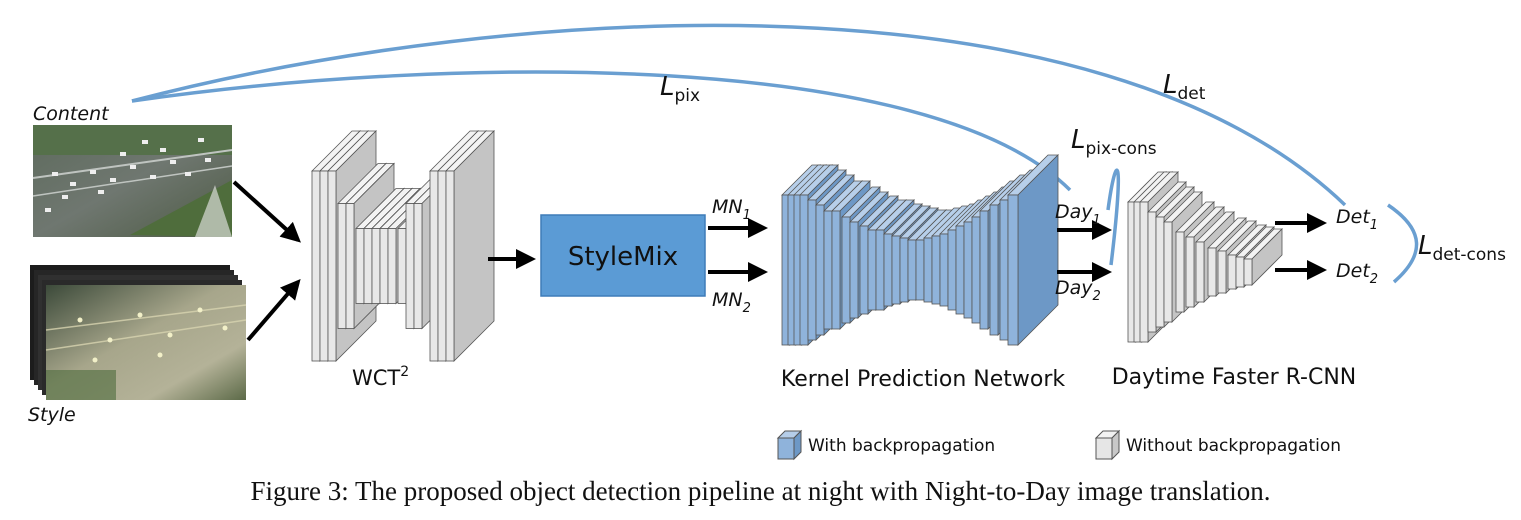 This screenshot has width=1521, height=520. What do you see at coordinates (920, 250) in the screenshot?
I see `kernel-prediction-network` at bounding box center [920, 250].